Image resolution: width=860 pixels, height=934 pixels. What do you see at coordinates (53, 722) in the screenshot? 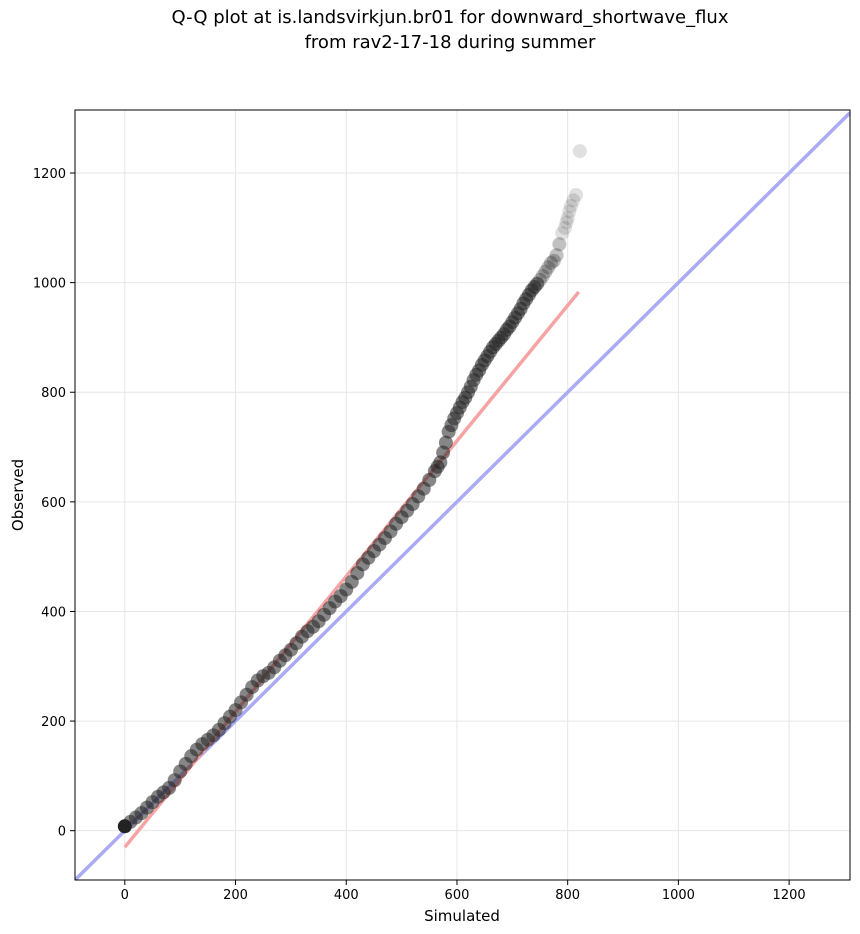
I see `y-tick-label: 200` at bounding box center [53, 722].